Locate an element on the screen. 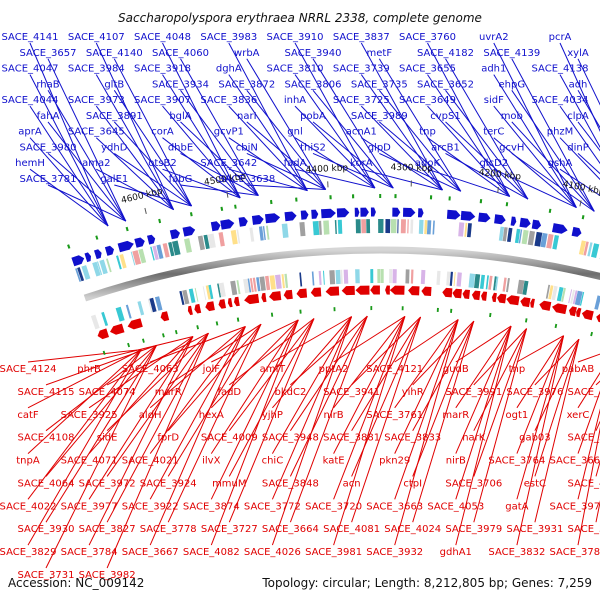 The height and width of the screenshot is (600, 600). reverse-gene-label: SACE_3832 is located at coordinates (516, 552).